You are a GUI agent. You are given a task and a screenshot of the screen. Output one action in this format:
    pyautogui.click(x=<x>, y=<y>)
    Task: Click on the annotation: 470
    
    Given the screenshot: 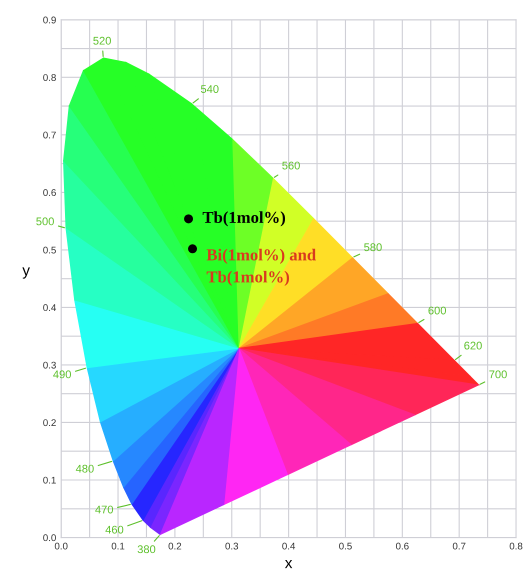 What is the action you would take?
    pyautogui.click(x=104, y=510)
    